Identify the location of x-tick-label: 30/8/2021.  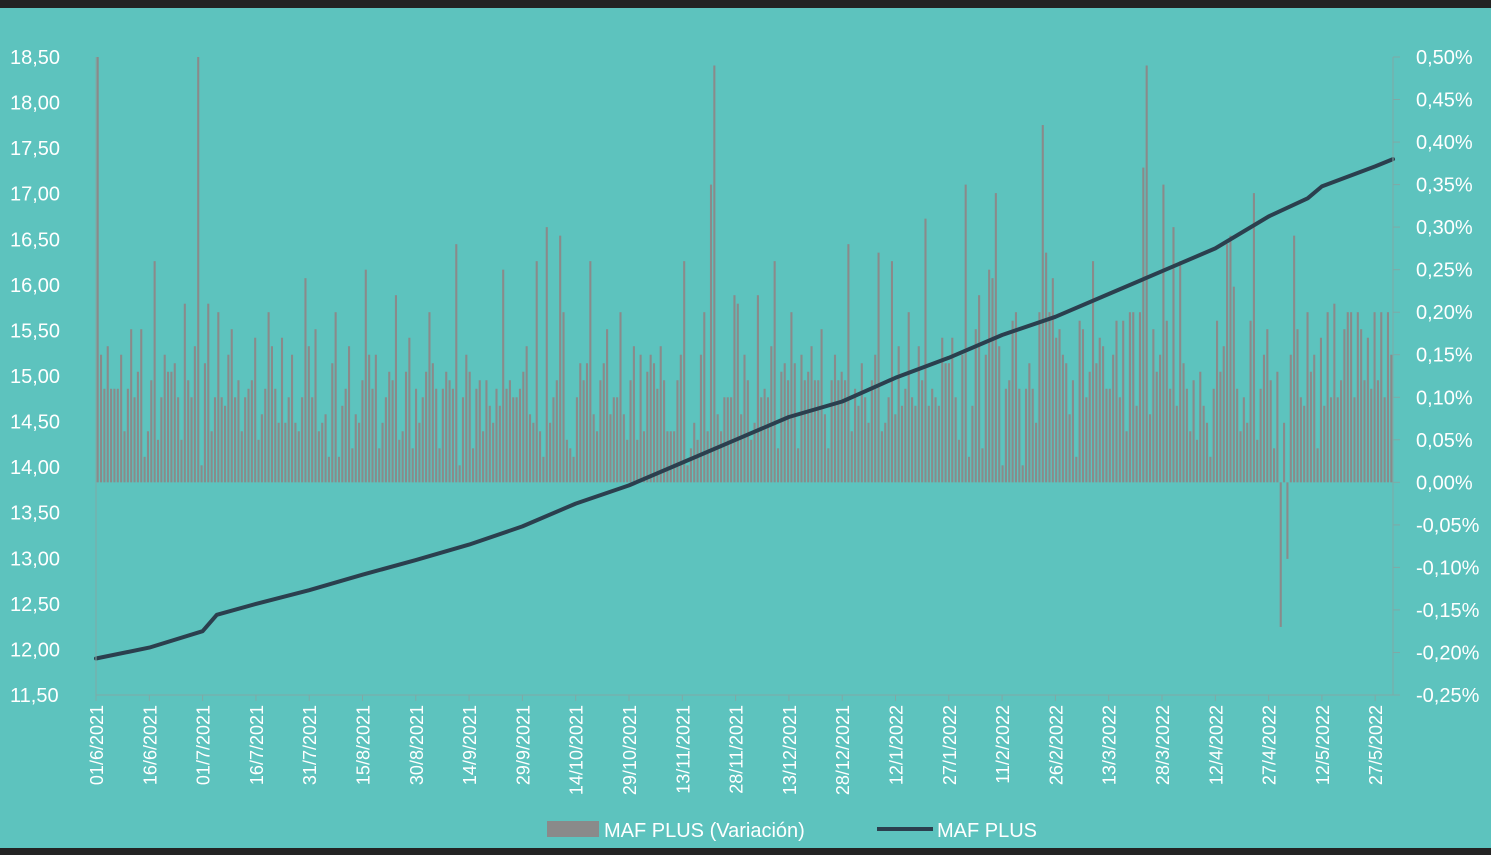
(417, 745).